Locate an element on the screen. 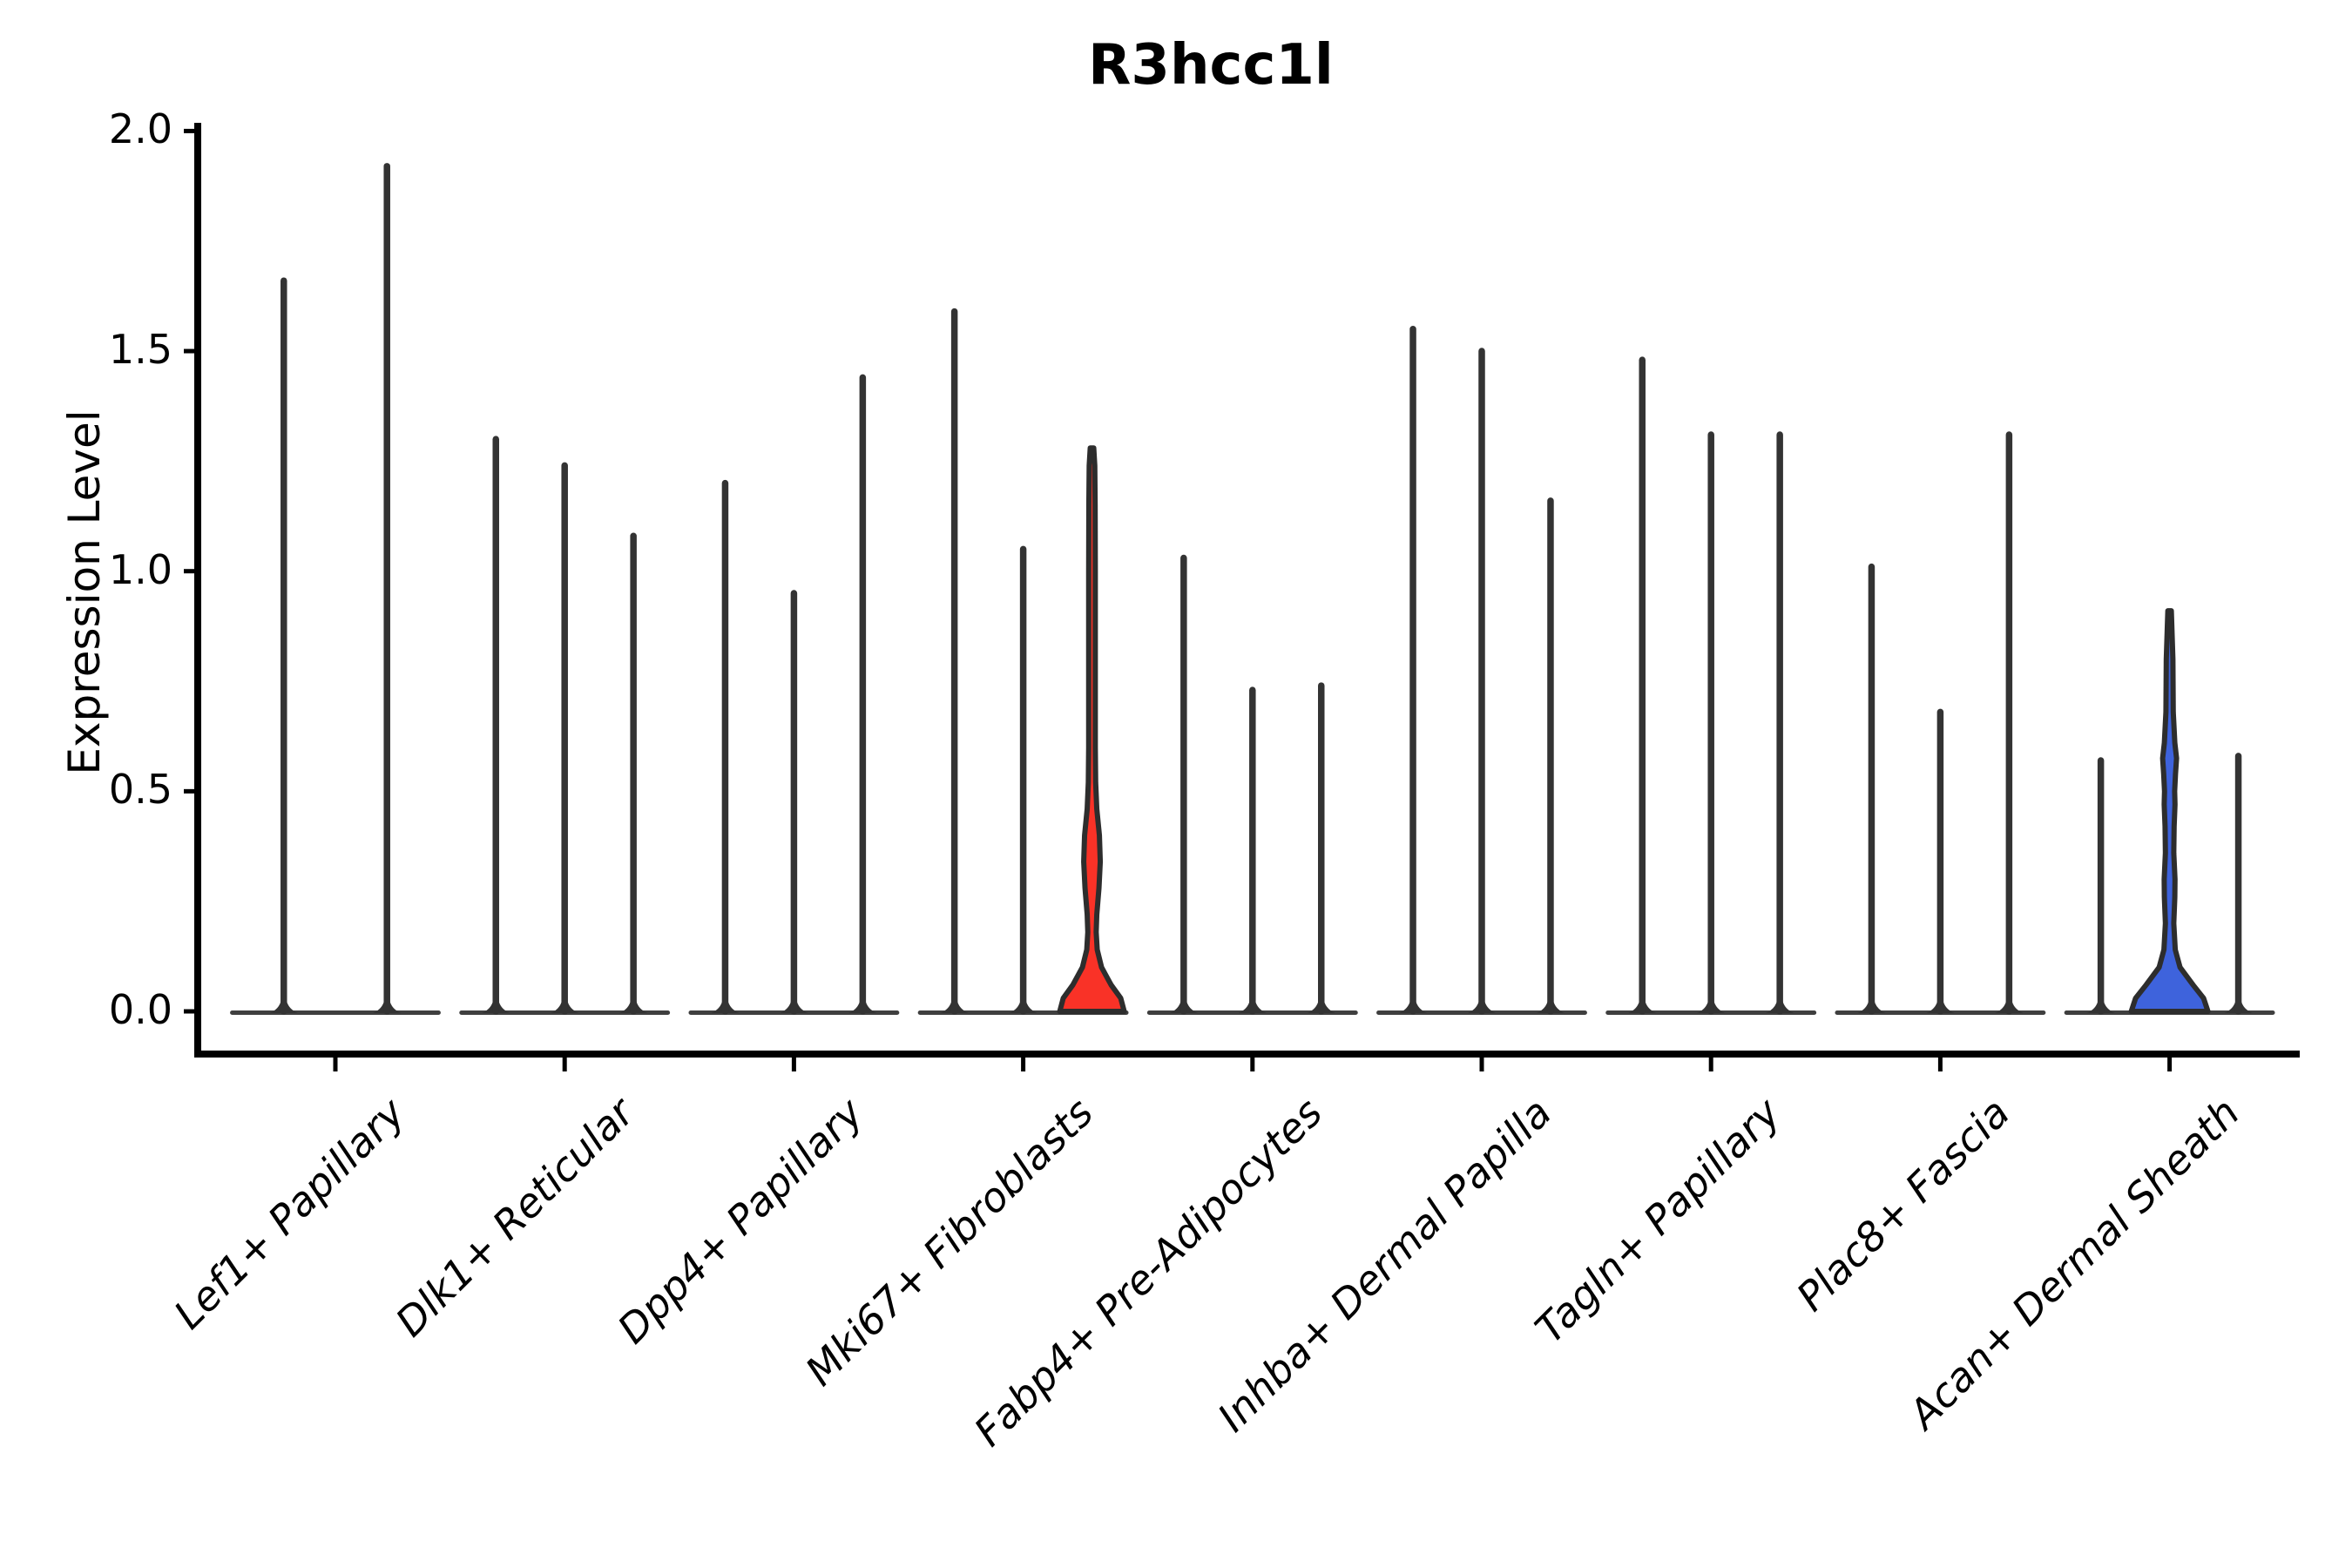 Image resolution: width=2352 pixels, height=1568 pixels. y-tick-label-2.0: 2.0 is located at coordinates (140, 129).